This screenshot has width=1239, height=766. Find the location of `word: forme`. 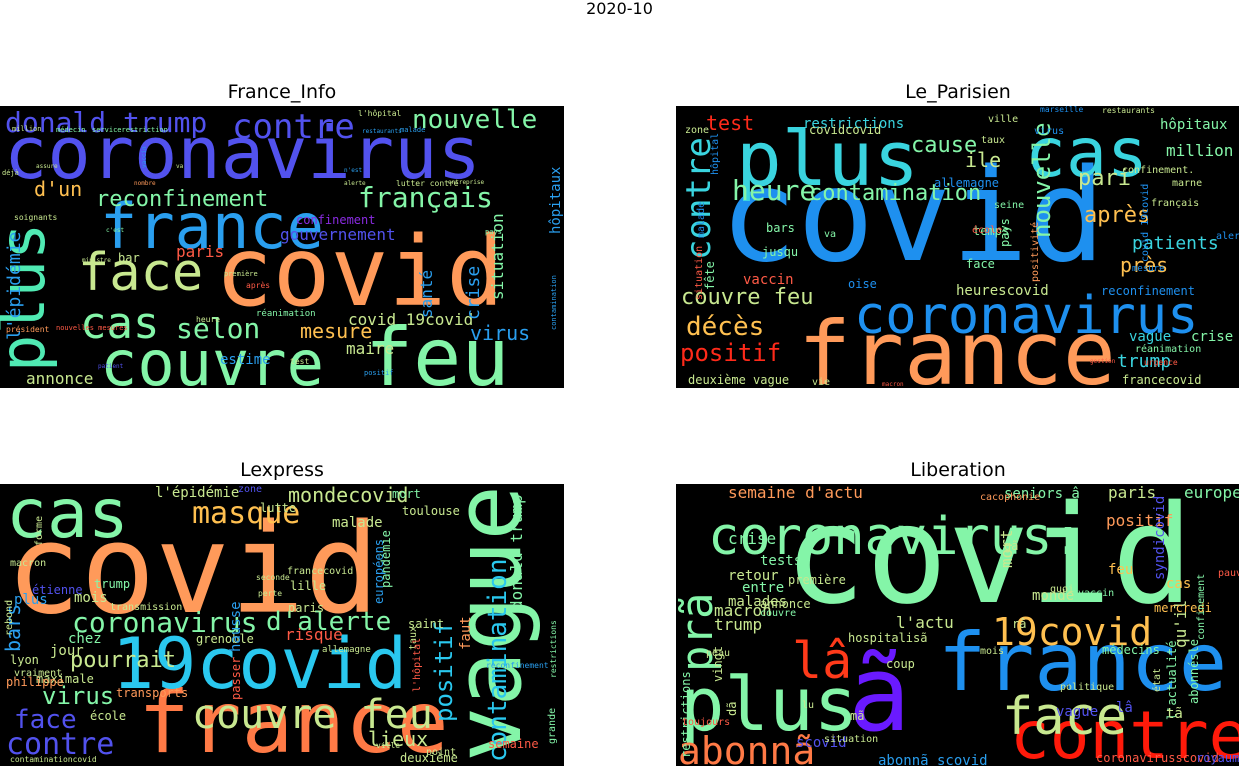

word: forme is located at coordinates (39, 531).